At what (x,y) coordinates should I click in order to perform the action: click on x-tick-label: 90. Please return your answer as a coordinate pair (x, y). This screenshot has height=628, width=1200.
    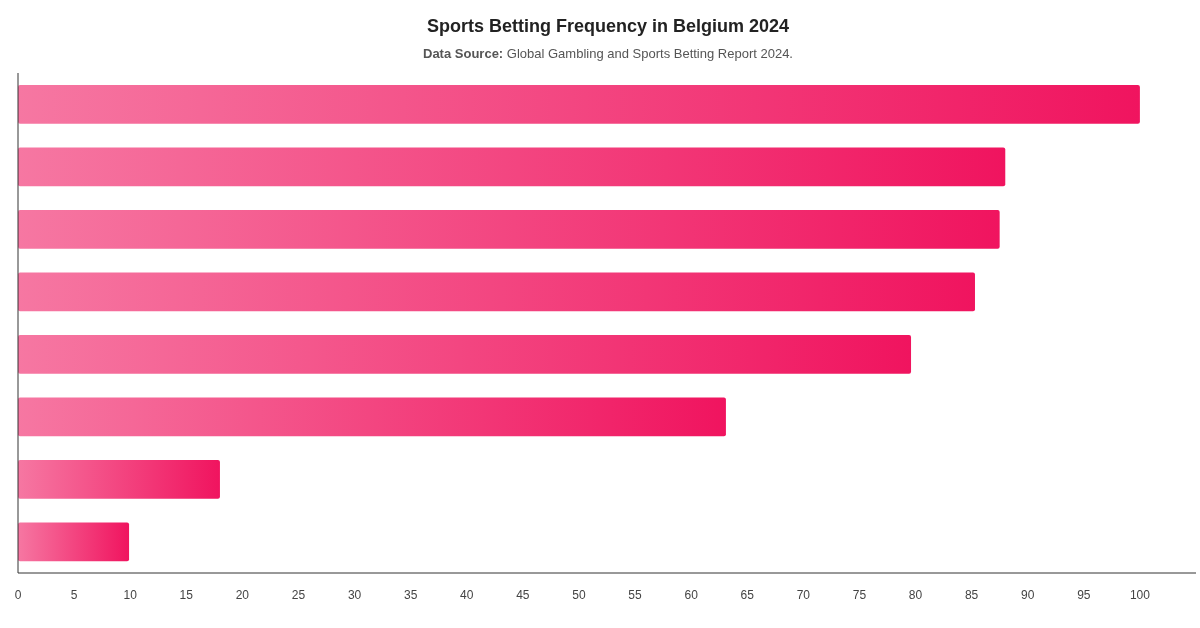
    Looking at the image, I should click on (1028, 595).